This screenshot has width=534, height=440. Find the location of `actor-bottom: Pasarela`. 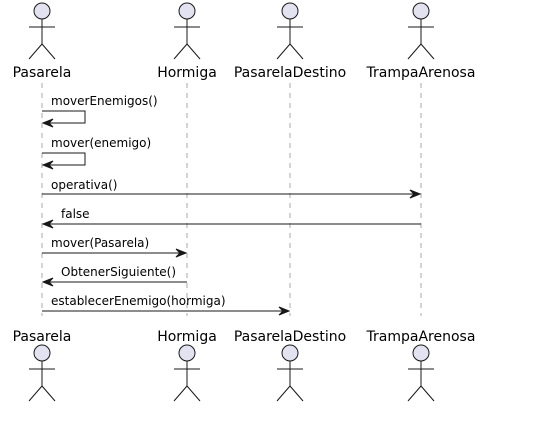

actor-bottom: Pasarela is located at coordinates (42, 365).